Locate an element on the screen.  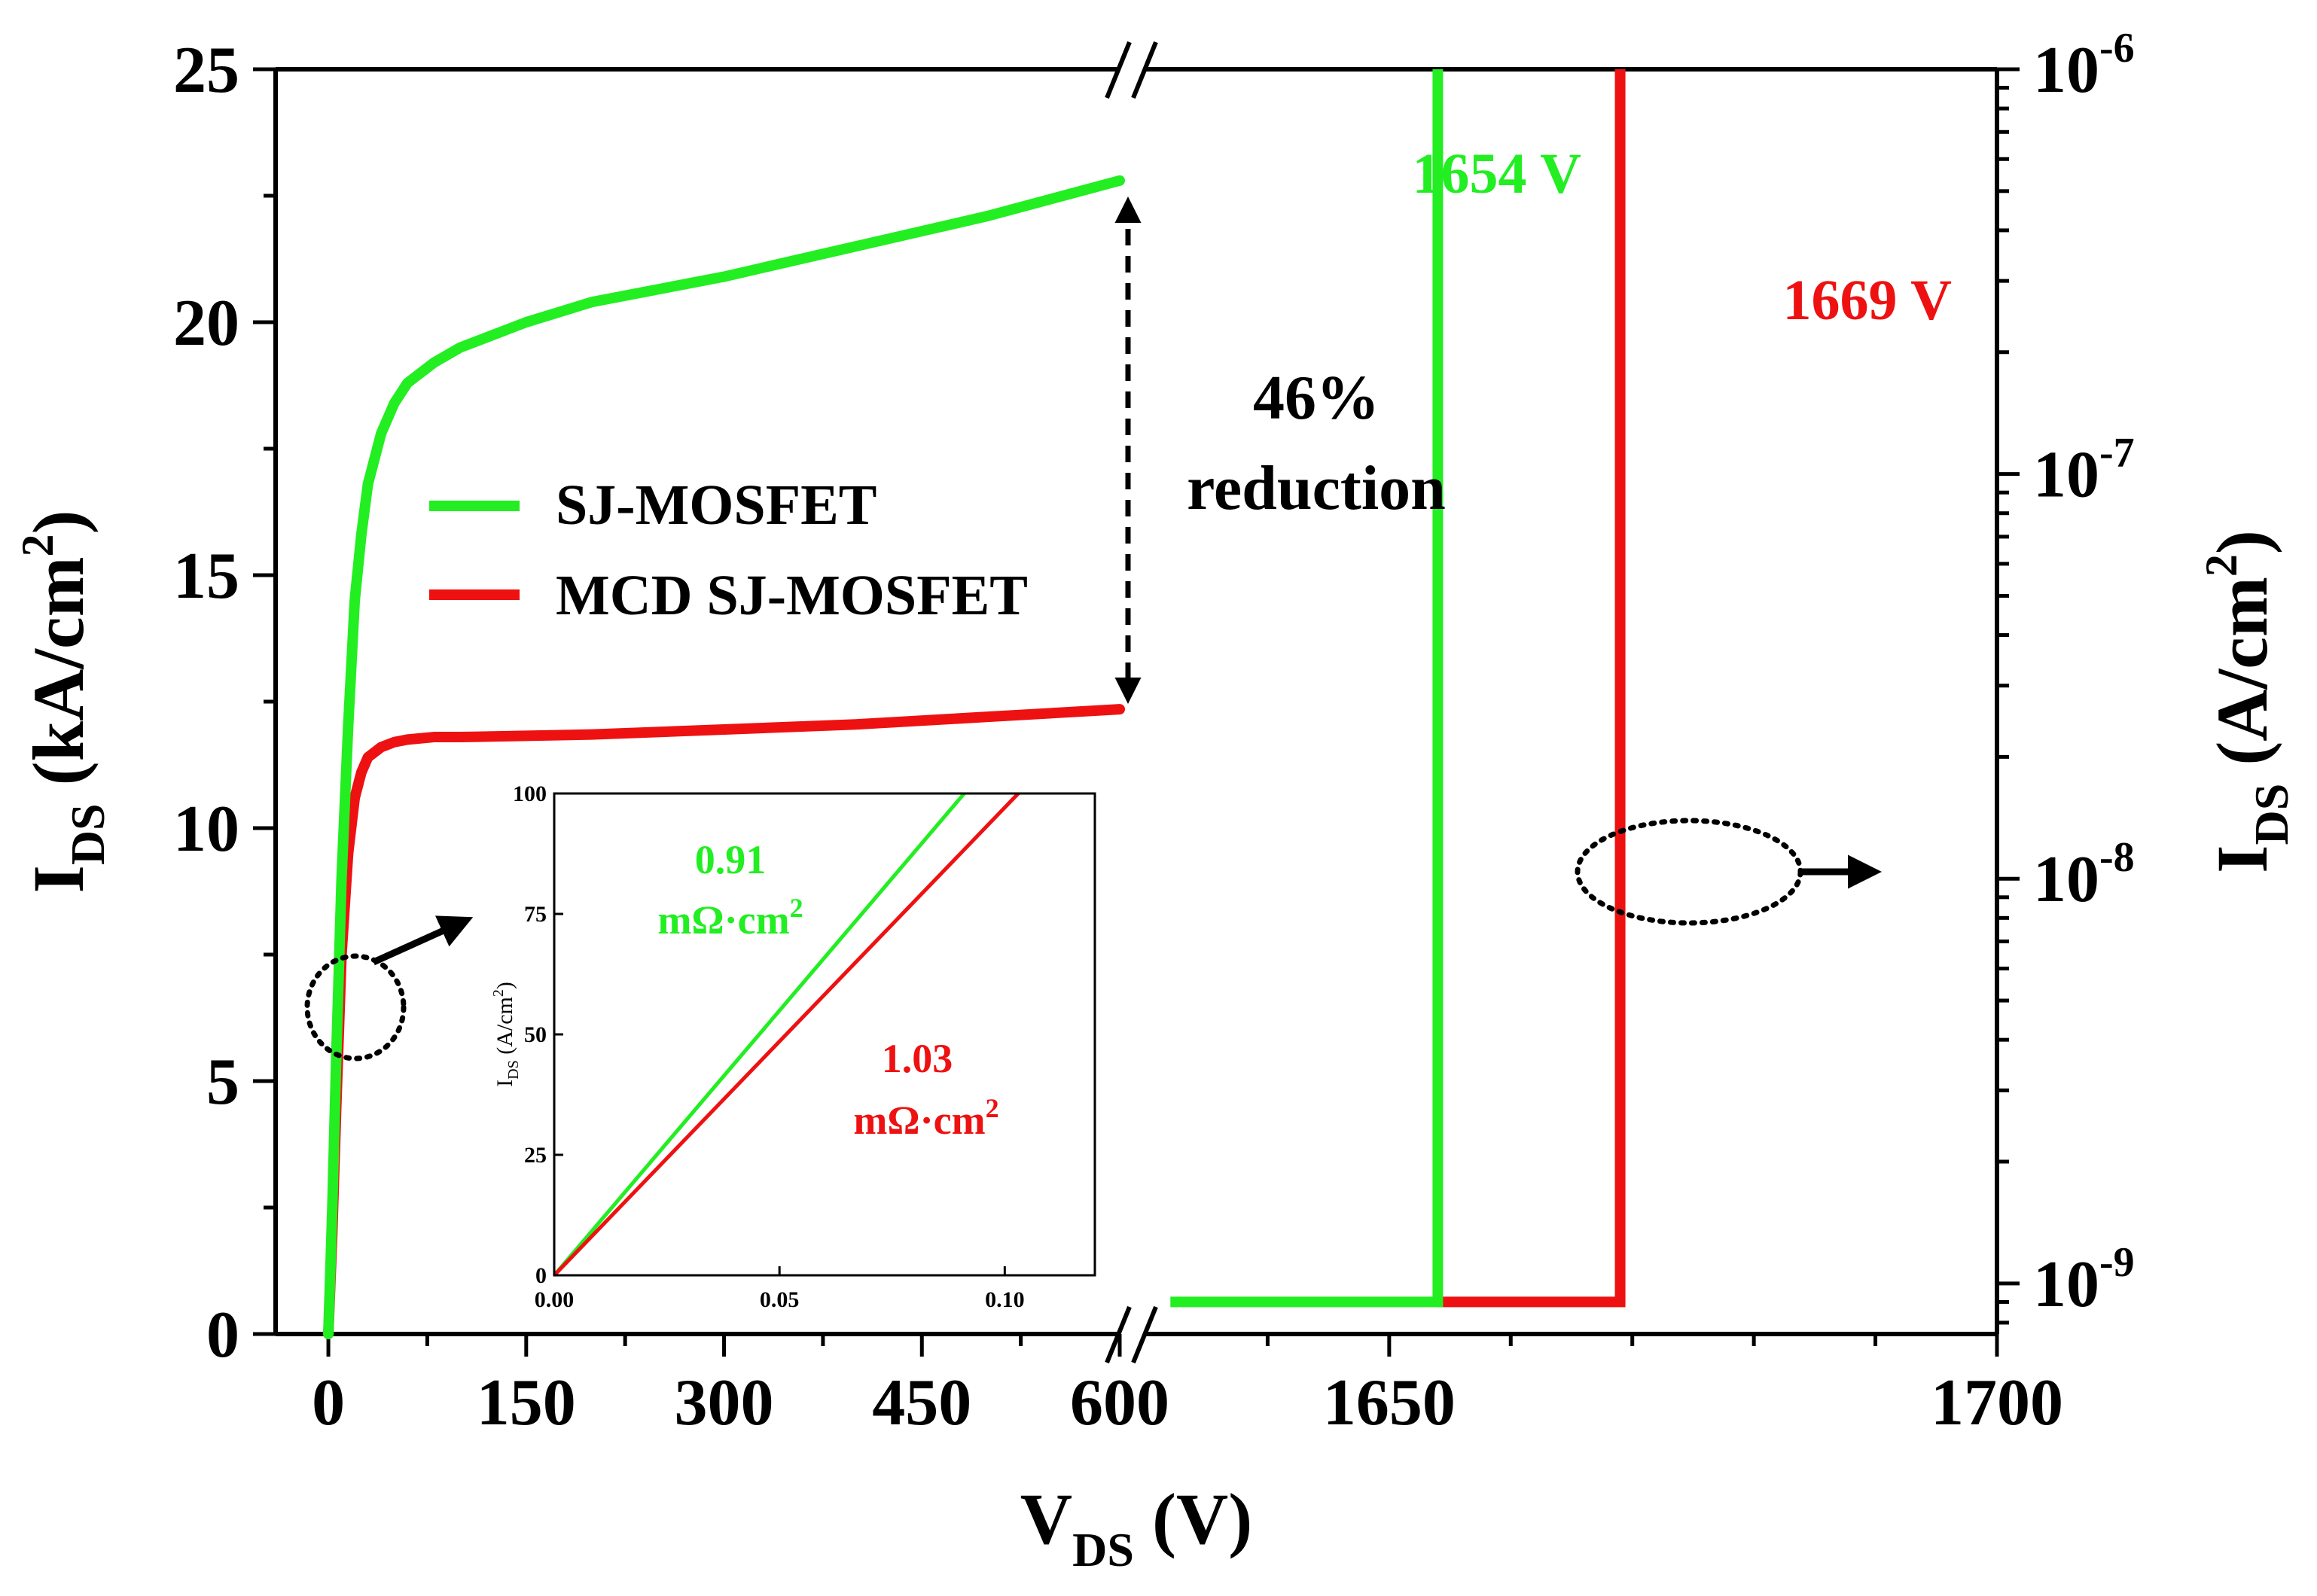
x-tick-label: 150 is located at coordinates (526, 1402).